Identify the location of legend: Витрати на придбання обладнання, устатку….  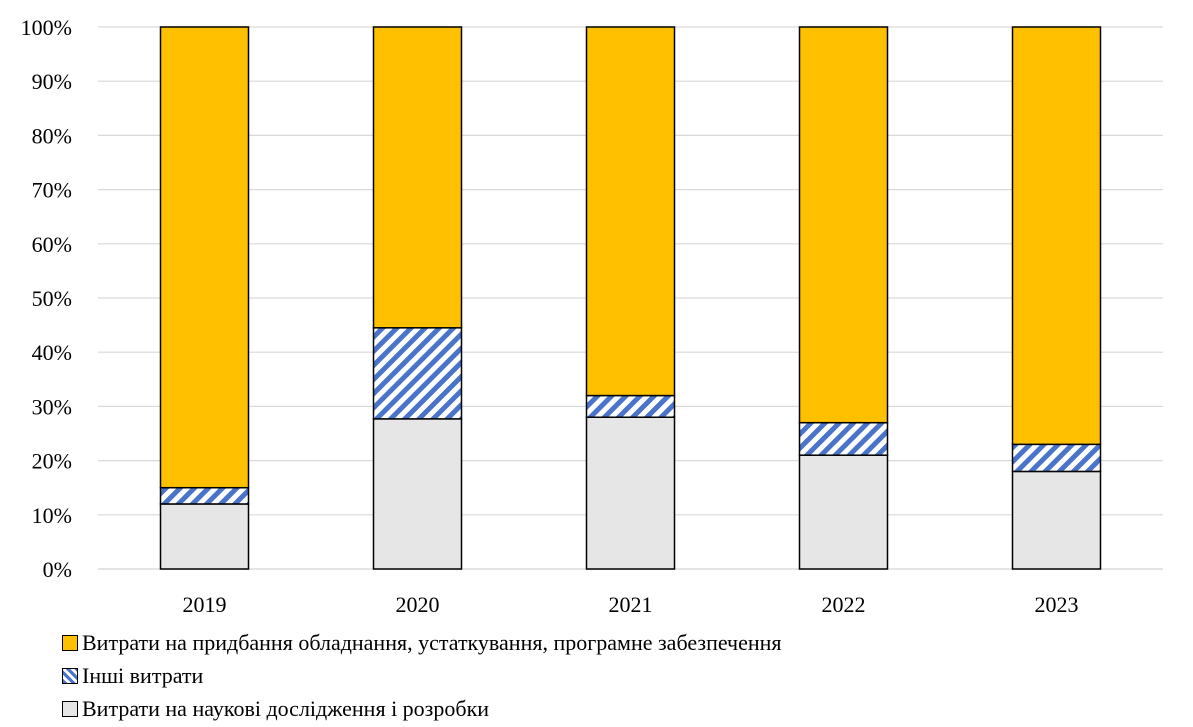
(422, 675).